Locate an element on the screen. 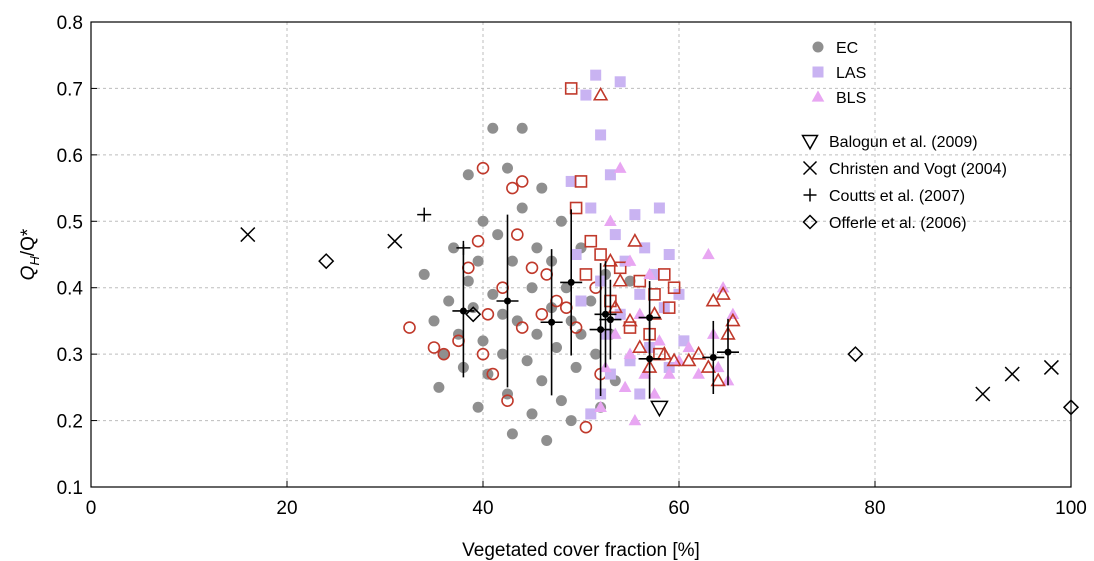 This screenshot has height=561, width=1094. series-means is located at coordinates (595, 304).